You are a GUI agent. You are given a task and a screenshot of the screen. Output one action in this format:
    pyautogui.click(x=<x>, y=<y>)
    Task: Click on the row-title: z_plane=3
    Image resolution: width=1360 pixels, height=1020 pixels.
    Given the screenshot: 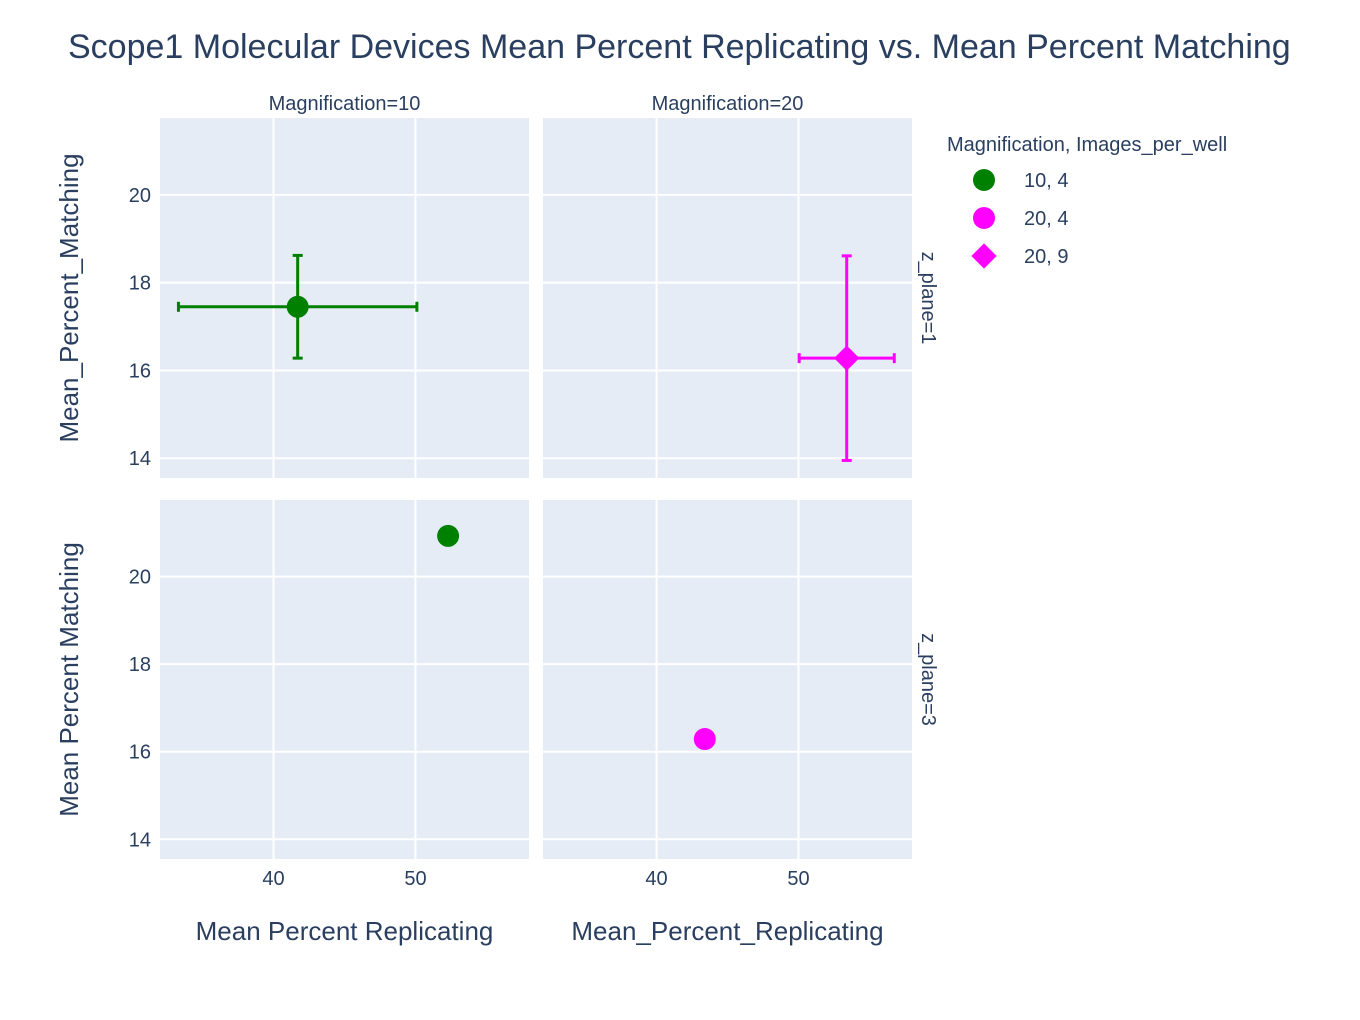 What is the action you would take?
    pyautogui.click(x=928, y=679)
    